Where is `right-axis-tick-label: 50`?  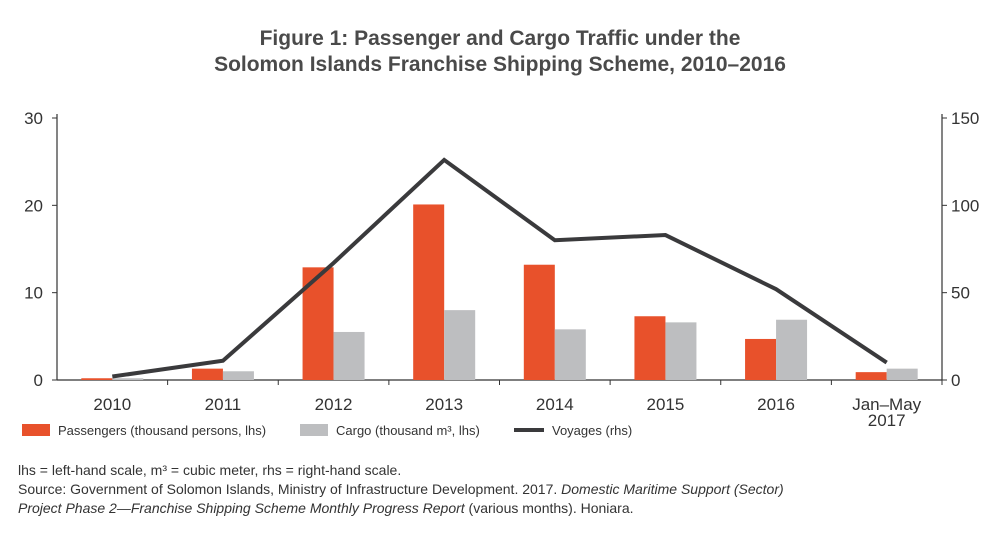
right-axis-tick-label: 50 is located at coordinates (960, 293).